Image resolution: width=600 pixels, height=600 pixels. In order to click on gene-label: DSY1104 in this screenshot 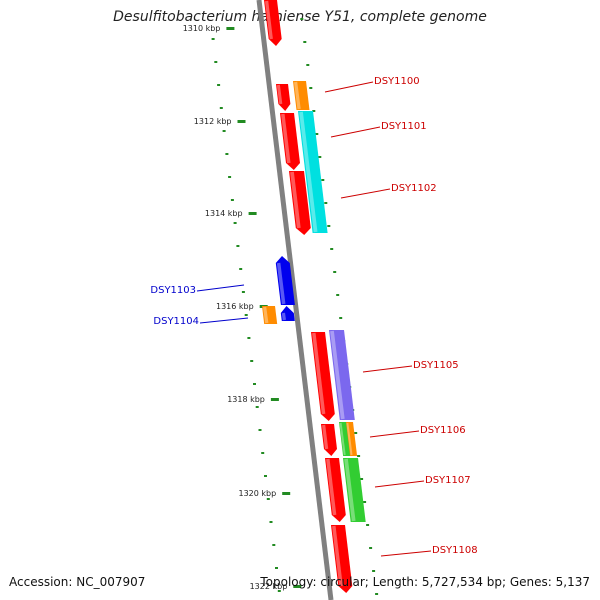, I will do `click(176, 321)`.